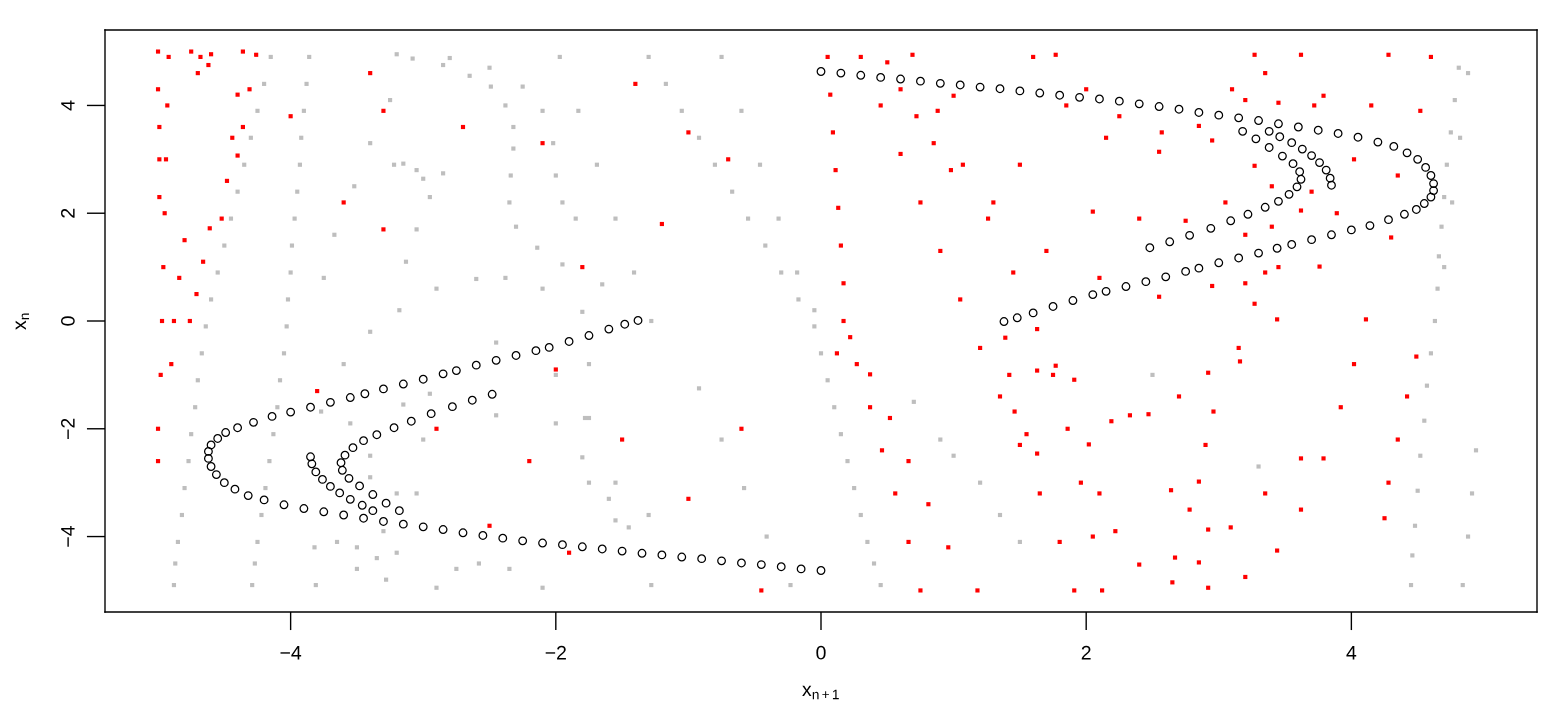 The width and height of the screenshot is (1563, 719). What do you see at coordinates (68, 536) in the screenshot?
I see `y-tick-label: −4` at bounding box center [68, 536].